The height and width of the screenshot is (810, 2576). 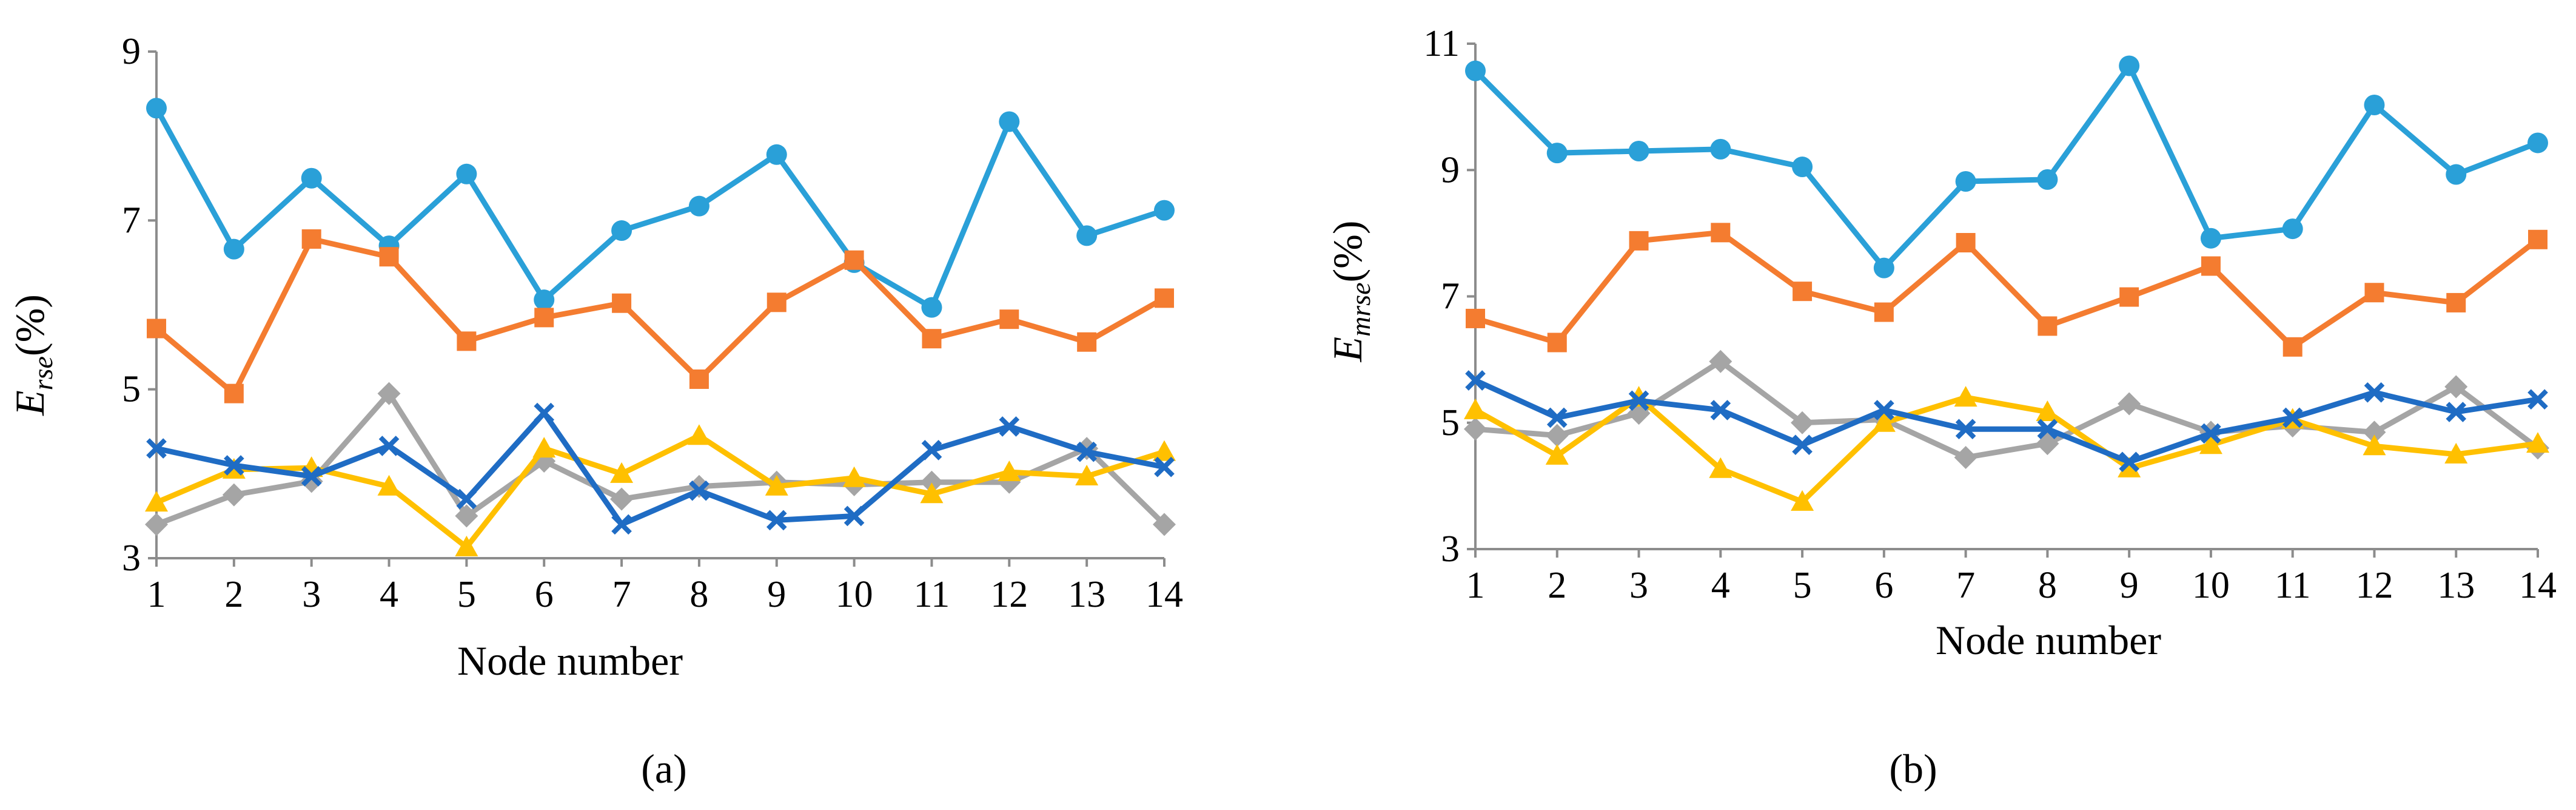 I want to click on x-tick-label: 6, so click(x=544, y=594).